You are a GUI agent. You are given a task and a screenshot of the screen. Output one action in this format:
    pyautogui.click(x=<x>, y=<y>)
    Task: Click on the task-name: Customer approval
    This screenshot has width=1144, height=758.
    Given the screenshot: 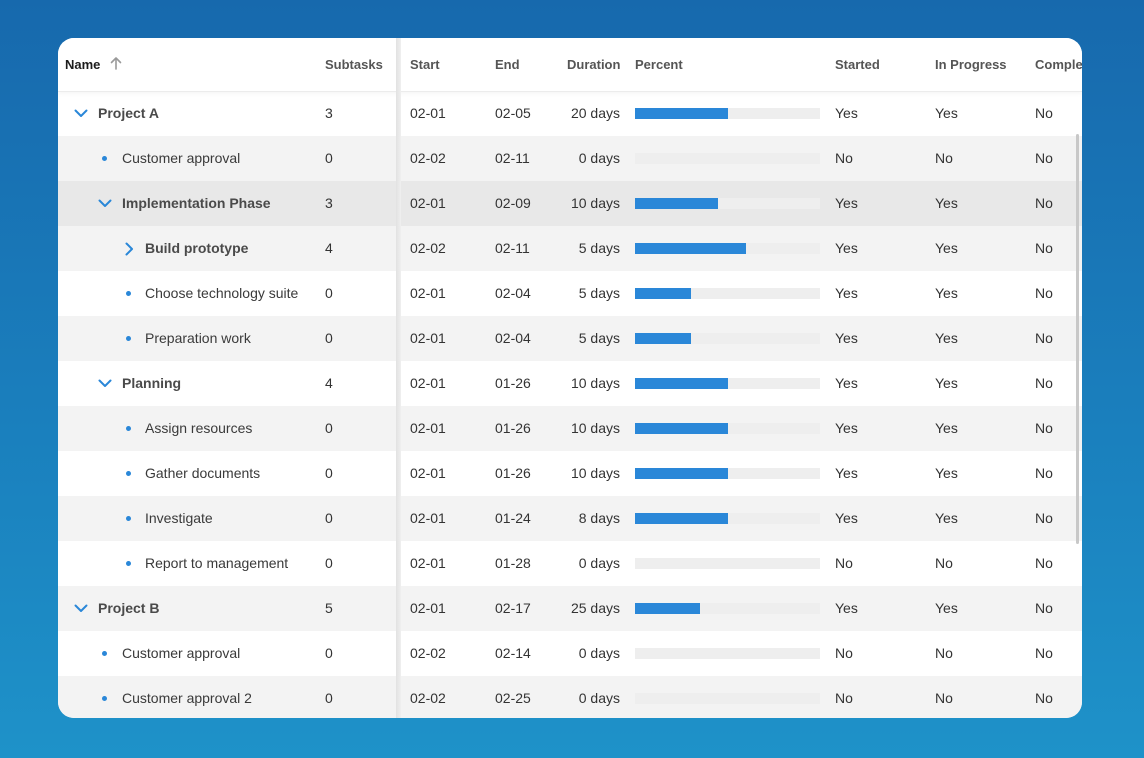 What is the action you would take?
    pyautogui.click(x=181, y=653)
    